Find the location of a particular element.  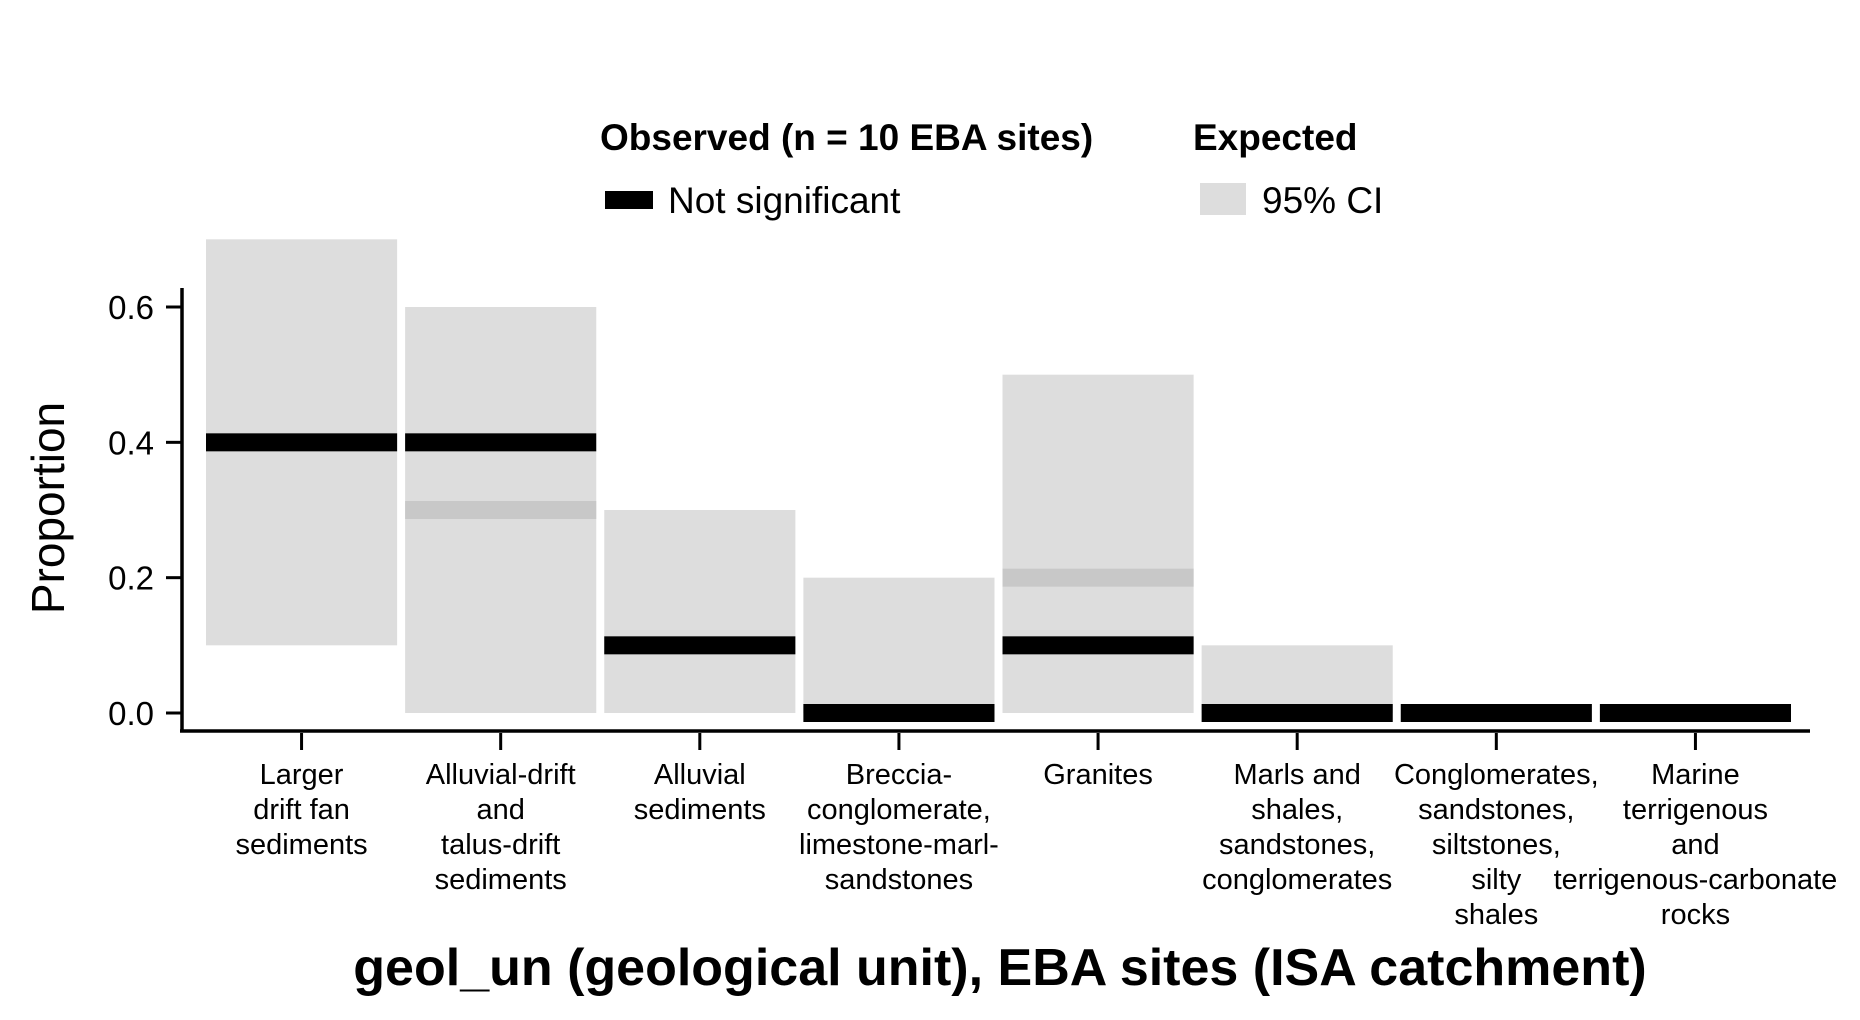

y-ticks: 0.0 0.2 0.4 0.6 is located at coordinates (145, 510).